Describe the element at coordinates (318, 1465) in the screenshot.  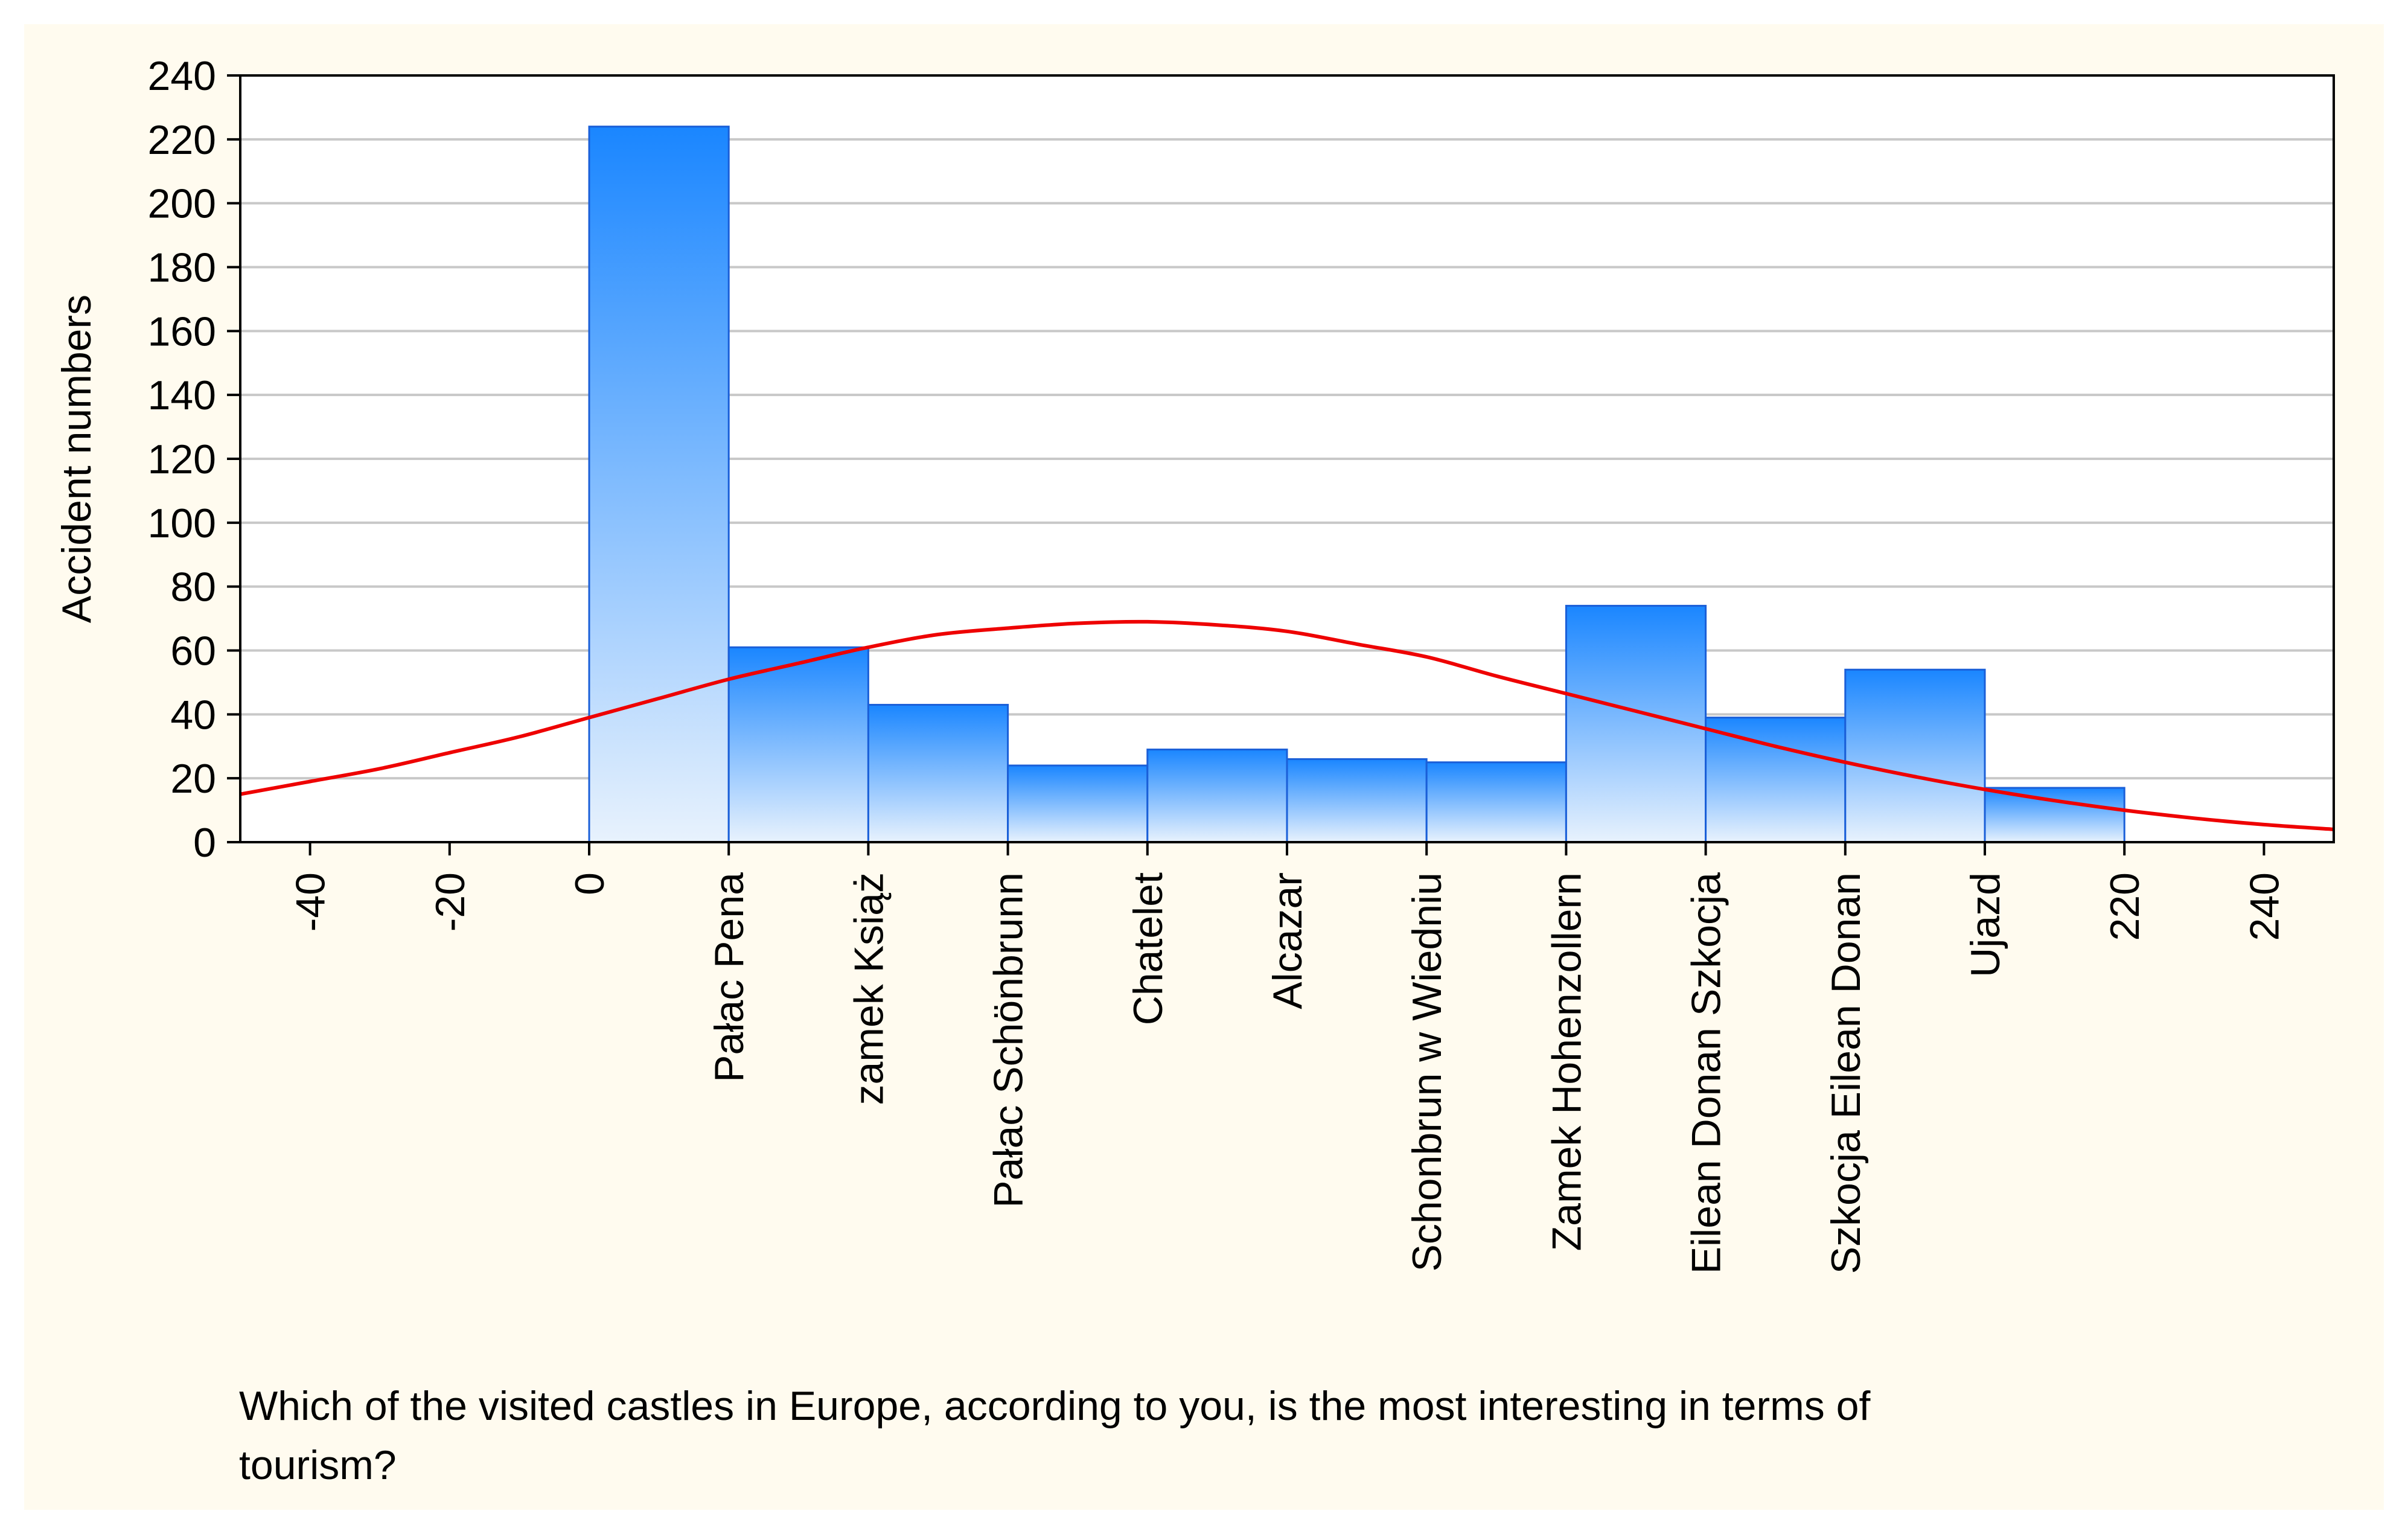
I see `x-axis-title-line-2: tourism?` at that location.